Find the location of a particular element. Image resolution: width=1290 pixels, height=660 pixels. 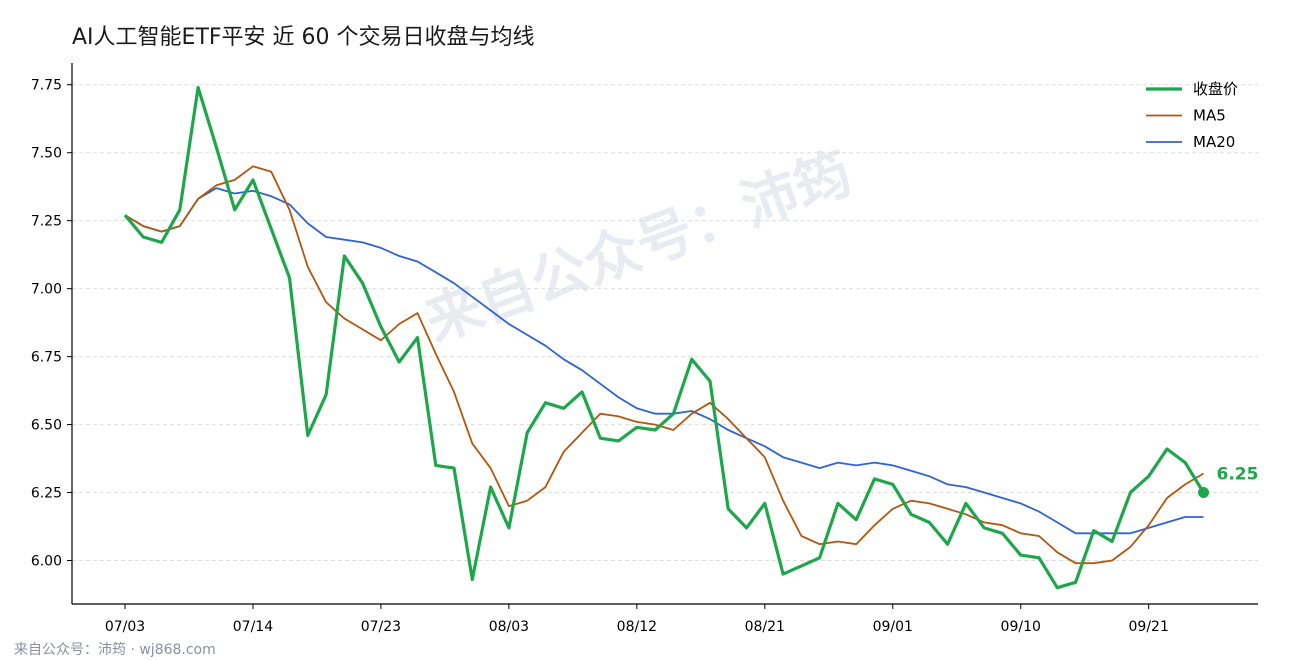

y-tick-label: 7.50 is located at coordinates (46, 154).